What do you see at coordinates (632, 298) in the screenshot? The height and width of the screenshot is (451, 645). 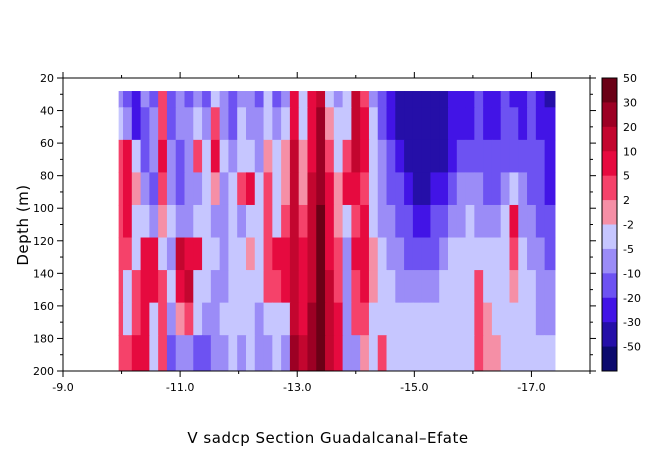 I see `colorbar-label: -20` at bounding box center [632, 298].